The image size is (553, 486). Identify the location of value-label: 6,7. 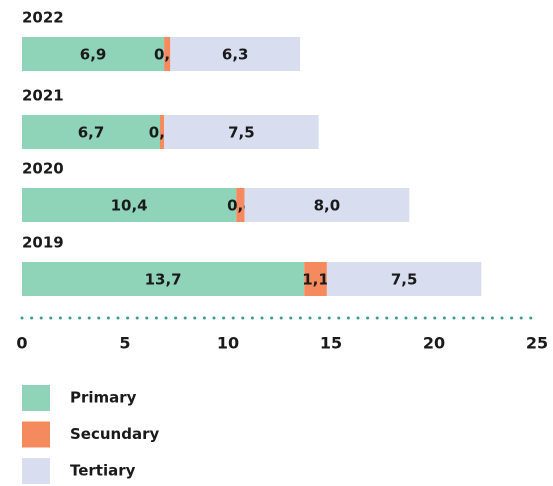
(91, 133).